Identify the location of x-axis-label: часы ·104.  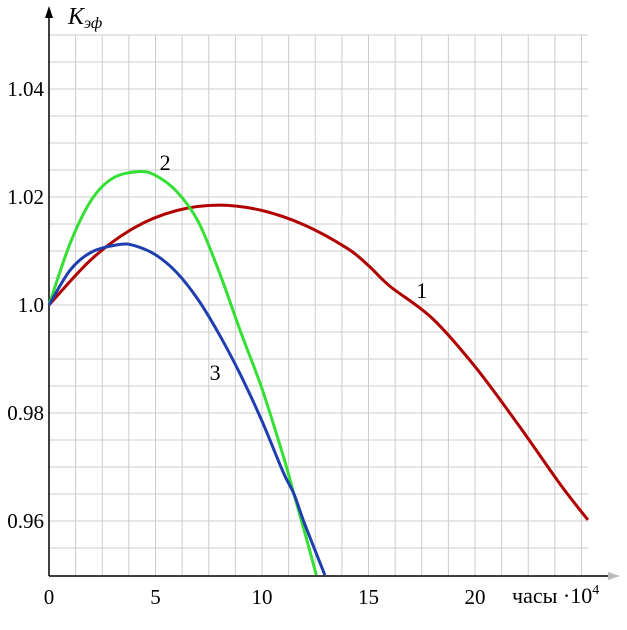
(555, 595).